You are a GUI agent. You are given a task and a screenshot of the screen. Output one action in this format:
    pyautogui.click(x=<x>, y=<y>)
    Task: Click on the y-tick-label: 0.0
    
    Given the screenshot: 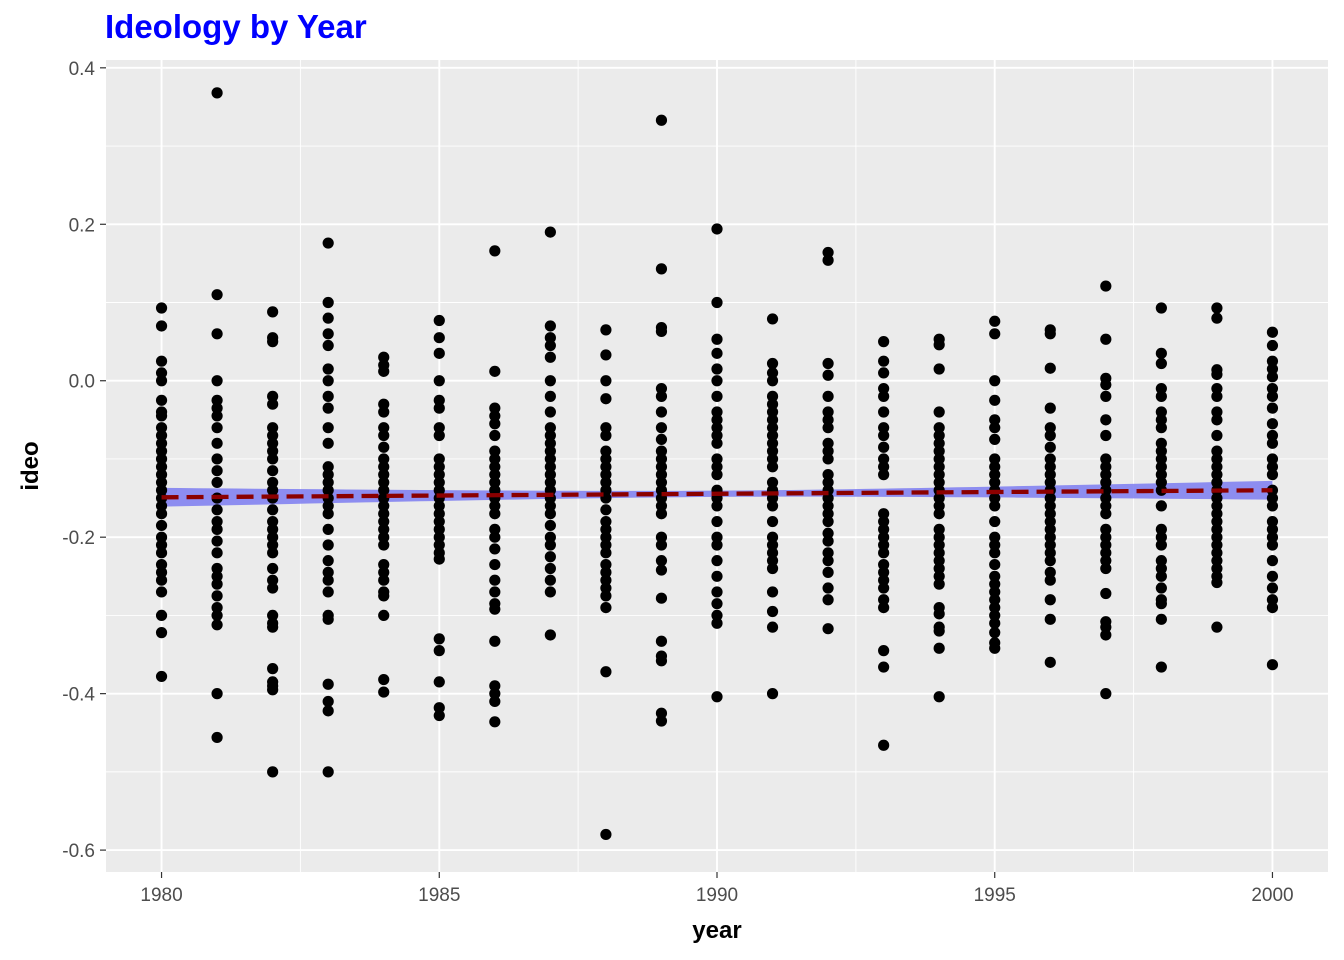 What is the action you would take?
    pyautogui.click(x=82, y=382)
    